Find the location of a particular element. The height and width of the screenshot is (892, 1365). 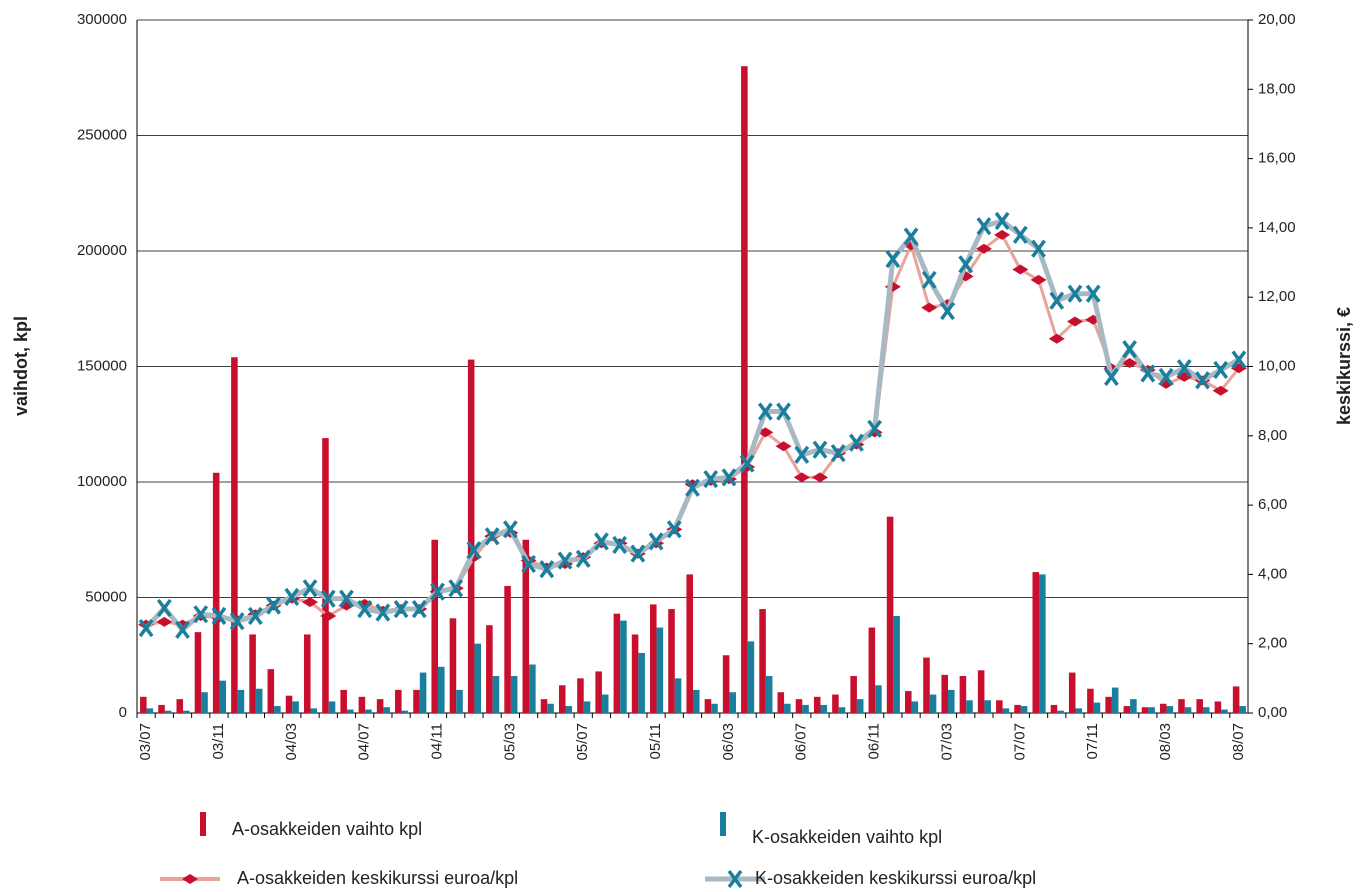

x-tick-label: 05/07 is located at coordinates (582, 742).